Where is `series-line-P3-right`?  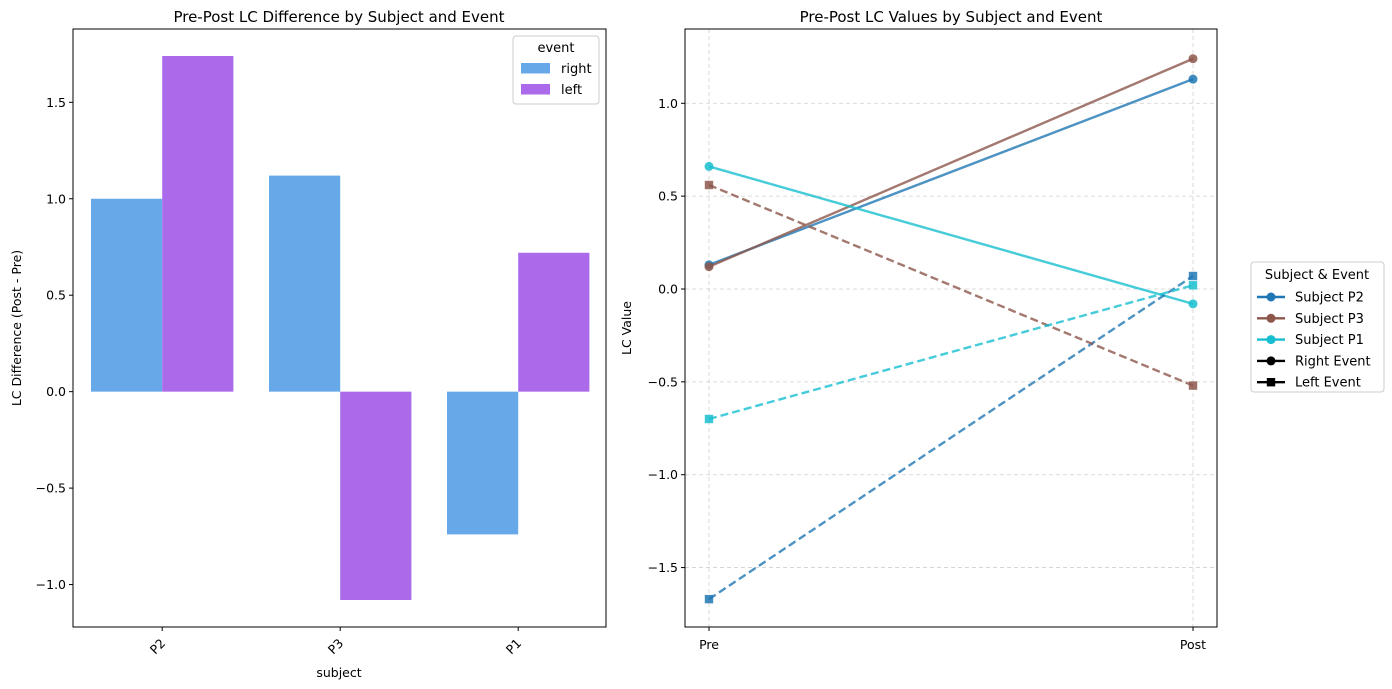 series-line-P3-right is located at coordinates (951, 162).